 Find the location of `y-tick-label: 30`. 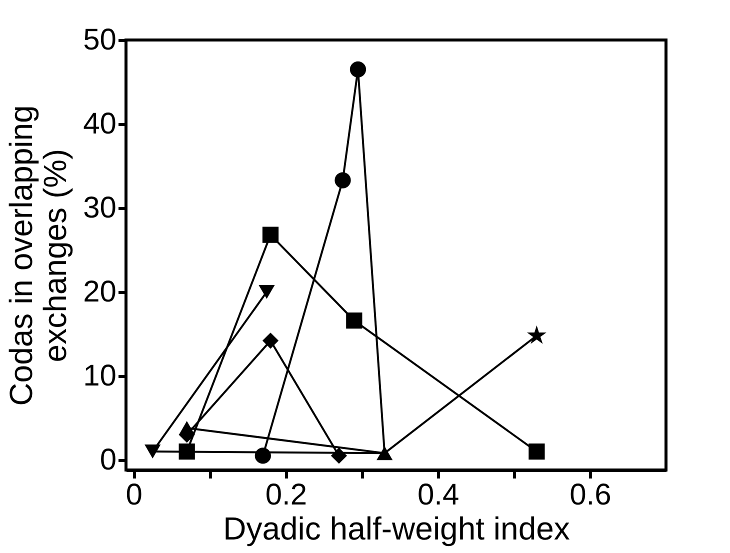

y-tick-label: 30 is located at coordinates (99, 207).